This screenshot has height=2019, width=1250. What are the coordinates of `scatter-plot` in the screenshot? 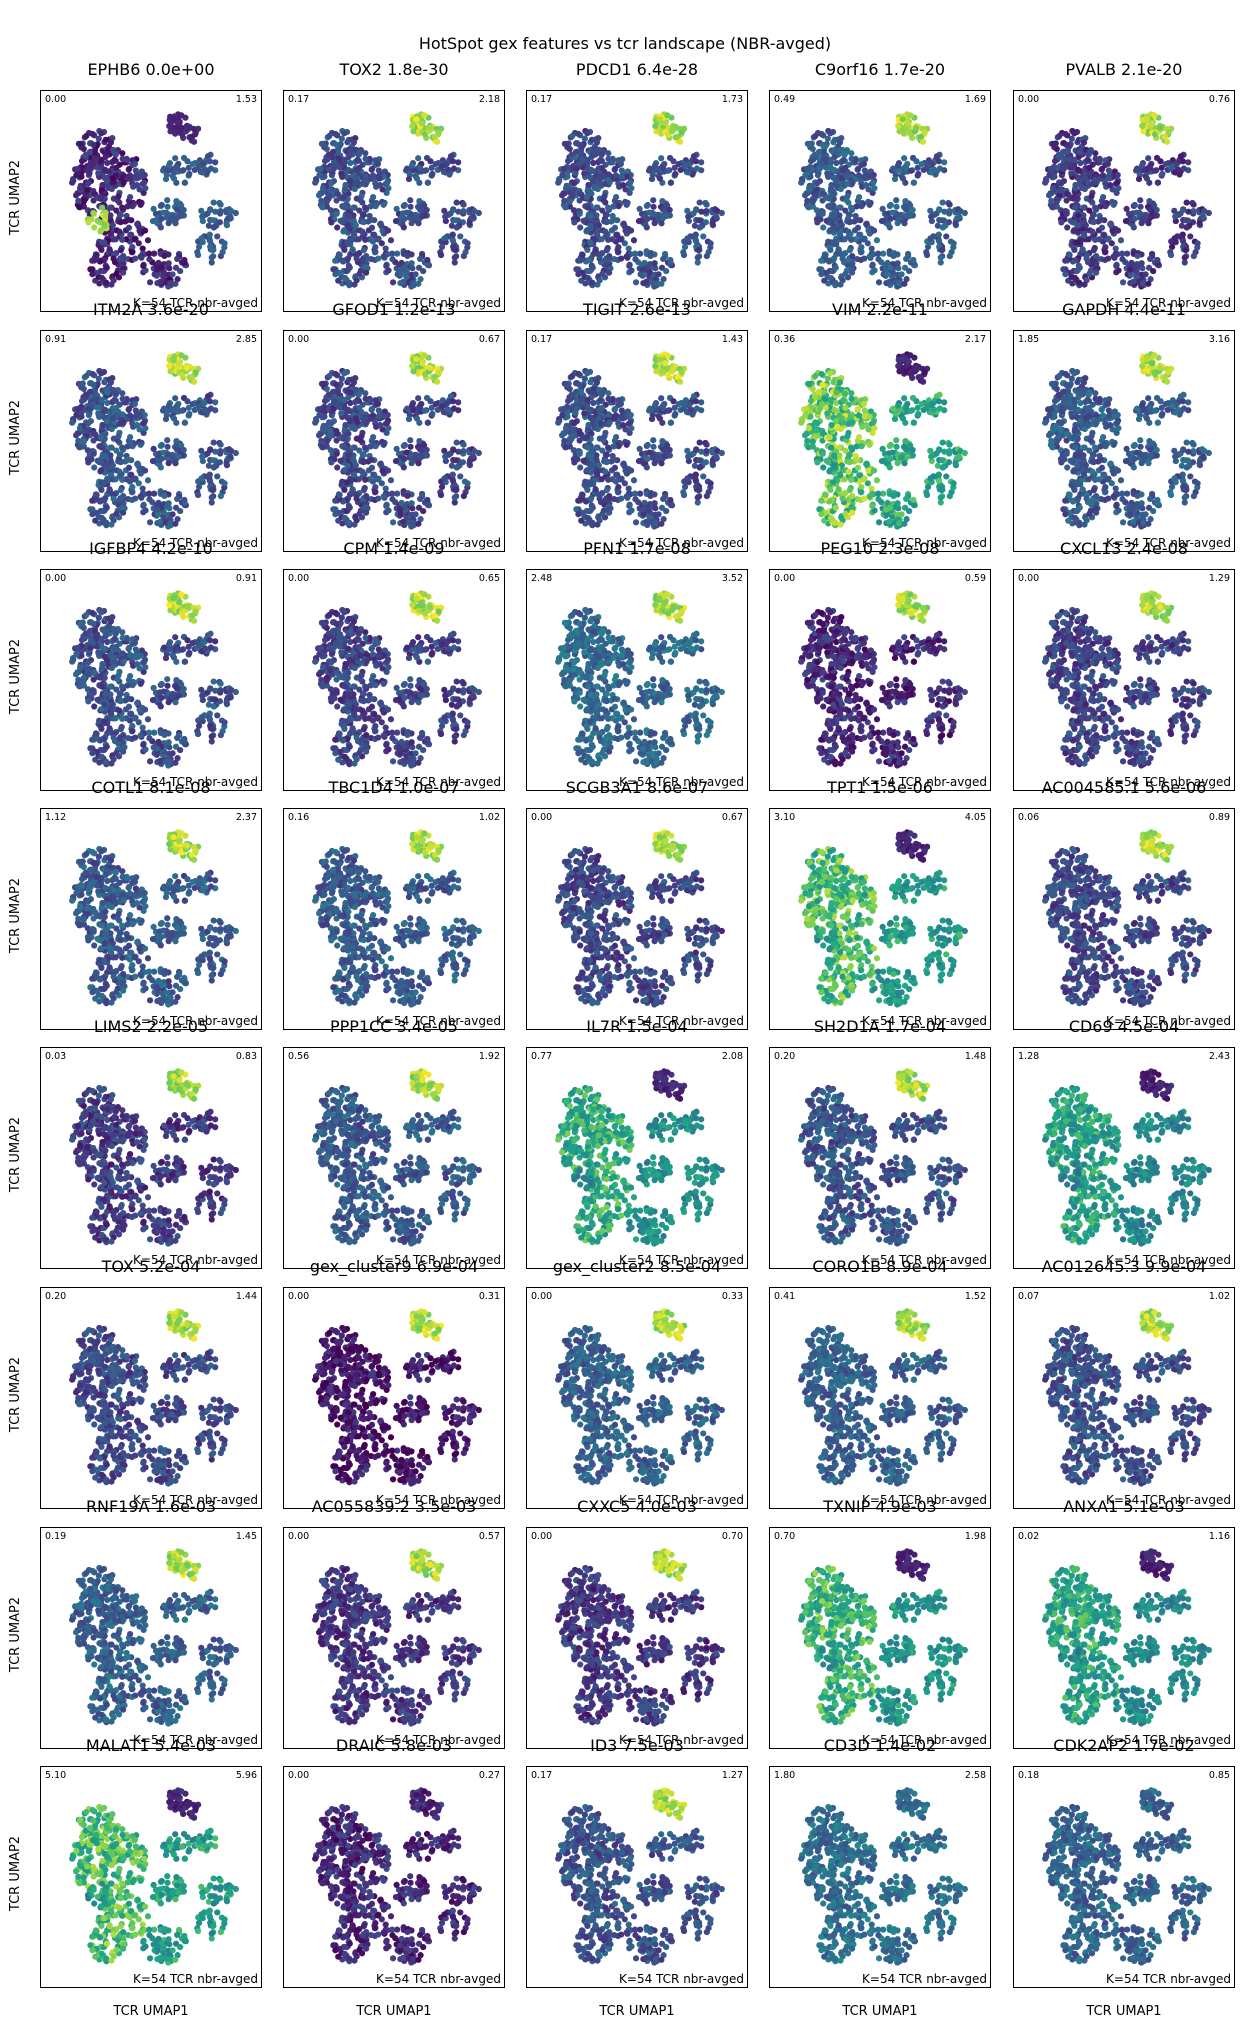 It's located at (637, 441).